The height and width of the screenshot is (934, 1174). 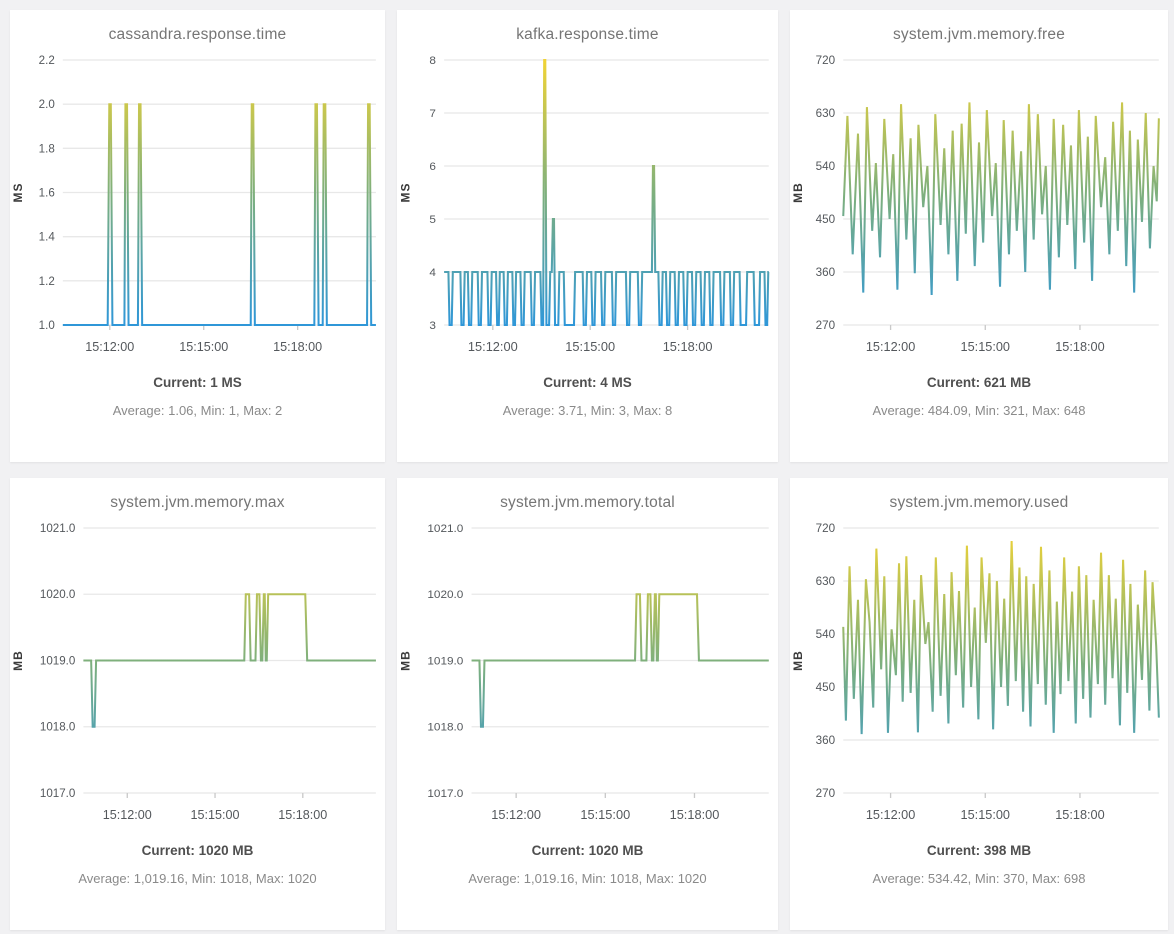 I want to click on chart-title: system.jvm.memory.max, so click(x=197, y=502).